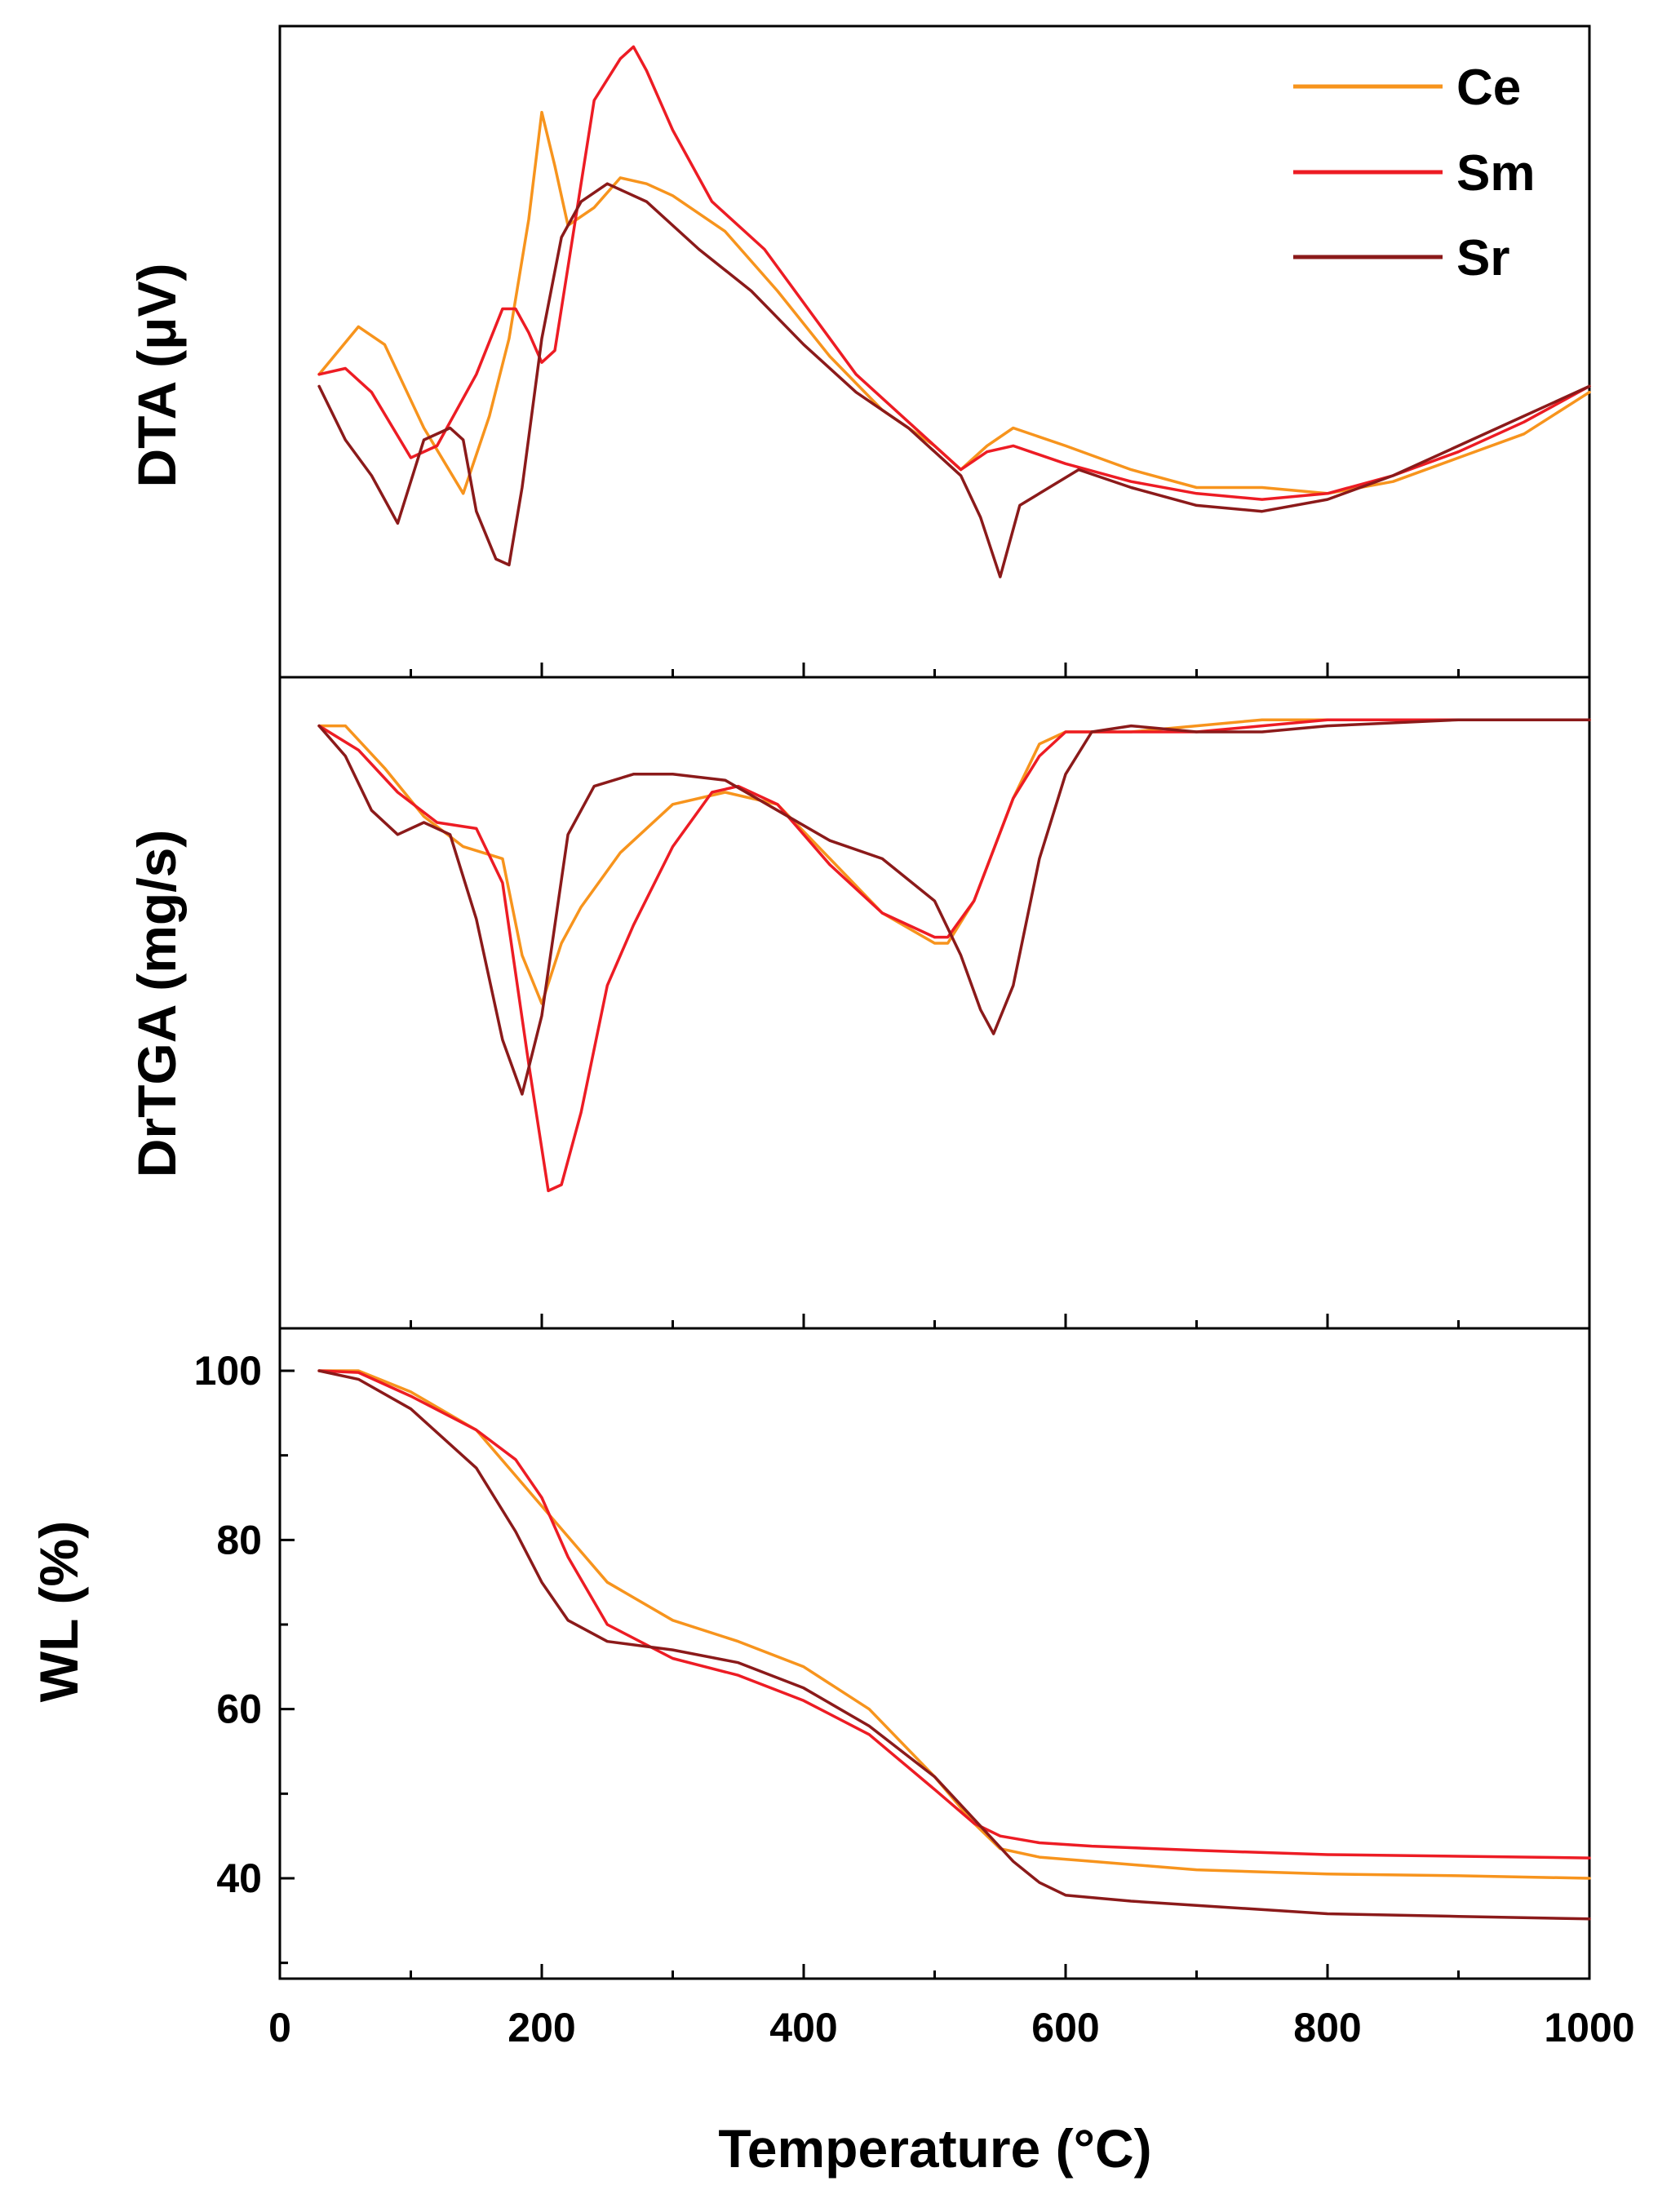 The width and height of the screenshot is (1680, 2212). Describe the element at coordinates (228, 1371) in the screenshot. I see `wl-y-tick-label: 100` at that location.